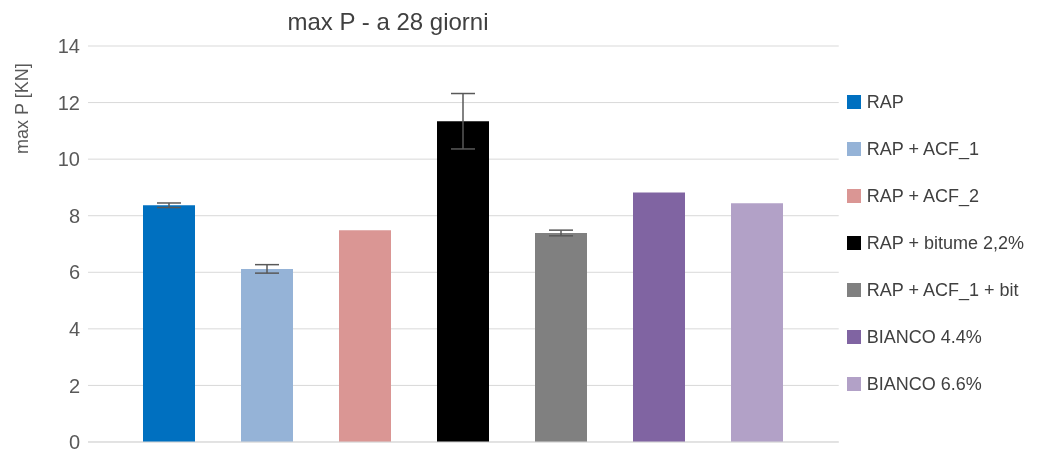  Describe the element at coordinates (945, 243) in the screenshot. I see `legend-label: RAP + bitume 2,2%` at that location.